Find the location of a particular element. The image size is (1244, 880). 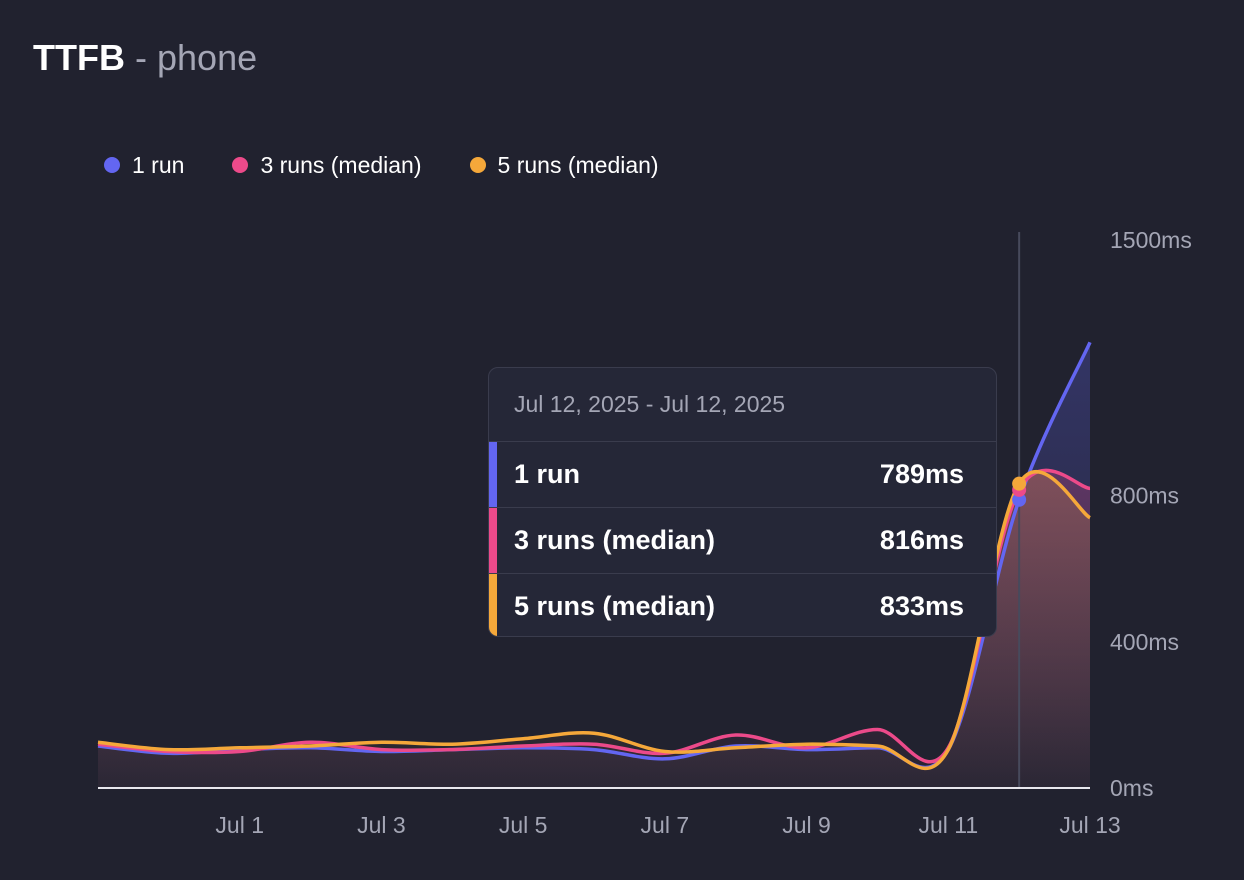

x-tick-label: Jul 3 is located at coordinates (381, 825).